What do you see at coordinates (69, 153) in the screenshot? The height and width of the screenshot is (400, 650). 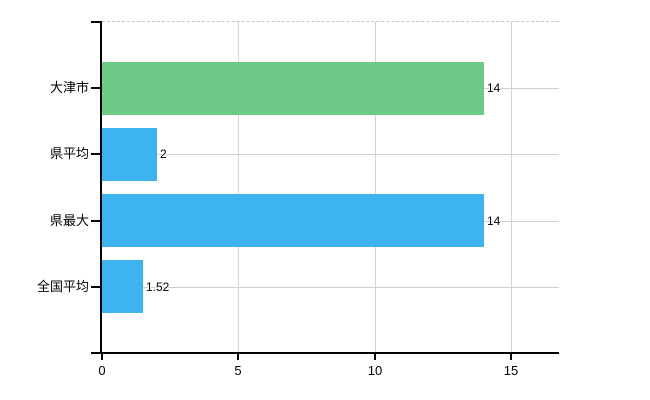 I see `category-label: 県平均` at bounding box center [69, 153].